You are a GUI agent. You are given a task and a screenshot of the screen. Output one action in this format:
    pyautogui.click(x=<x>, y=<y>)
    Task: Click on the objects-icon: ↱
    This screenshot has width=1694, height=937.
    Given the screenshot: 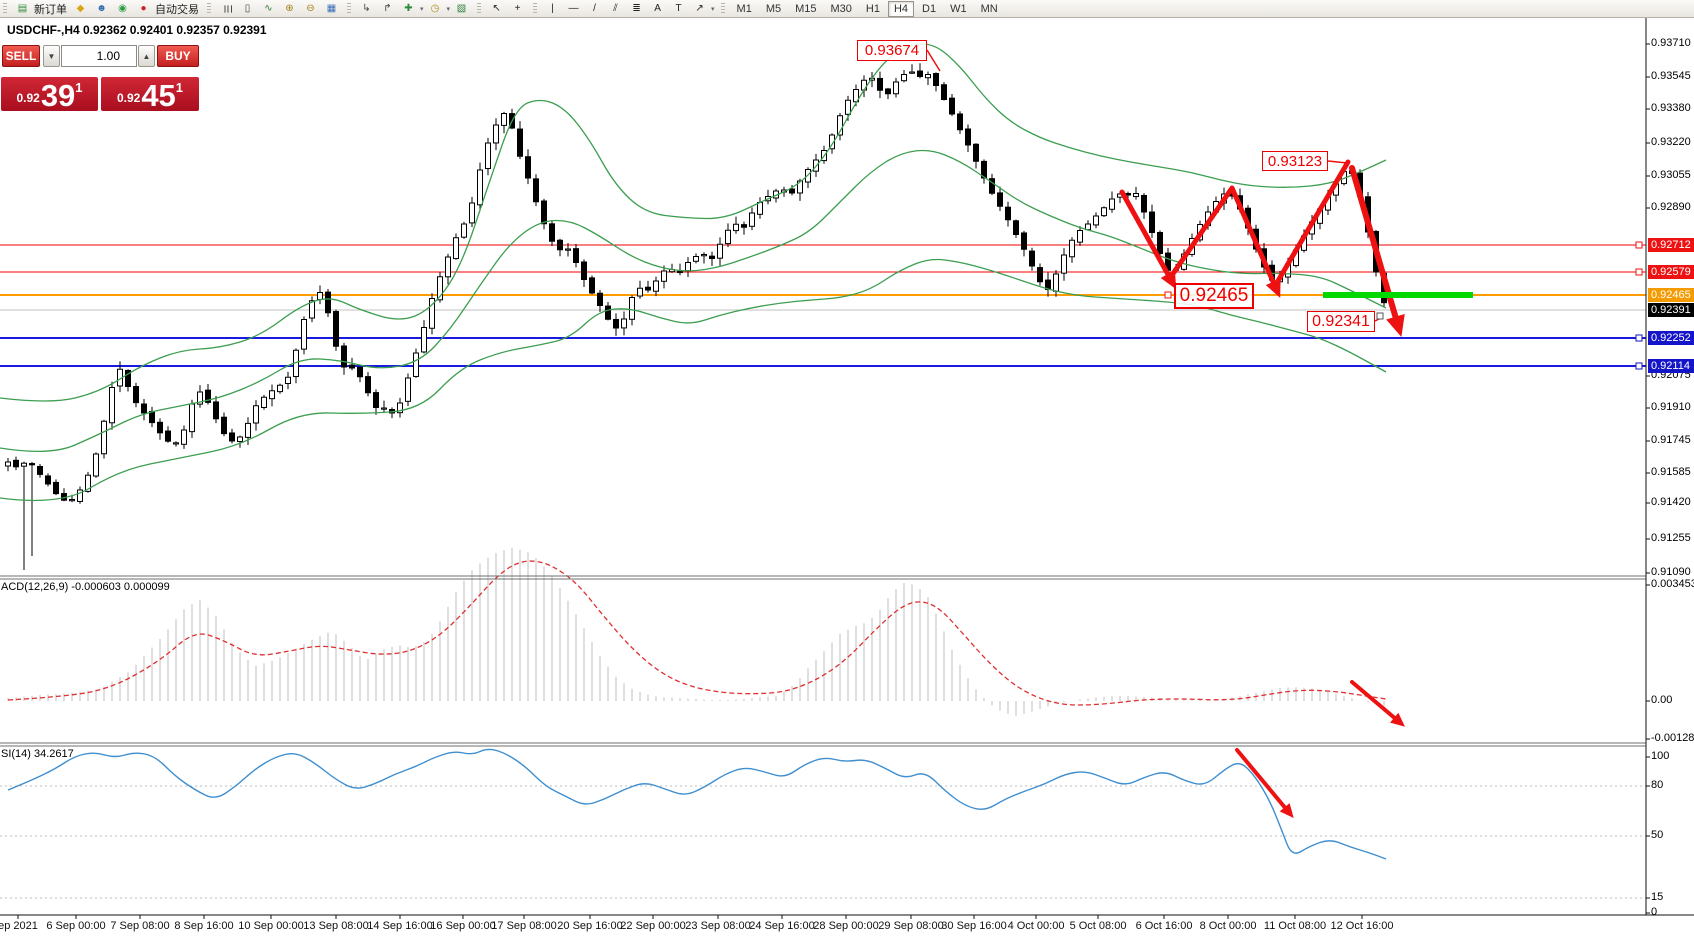 What is the action you would take?
    pyautogui.click(x=387, y=8)
    